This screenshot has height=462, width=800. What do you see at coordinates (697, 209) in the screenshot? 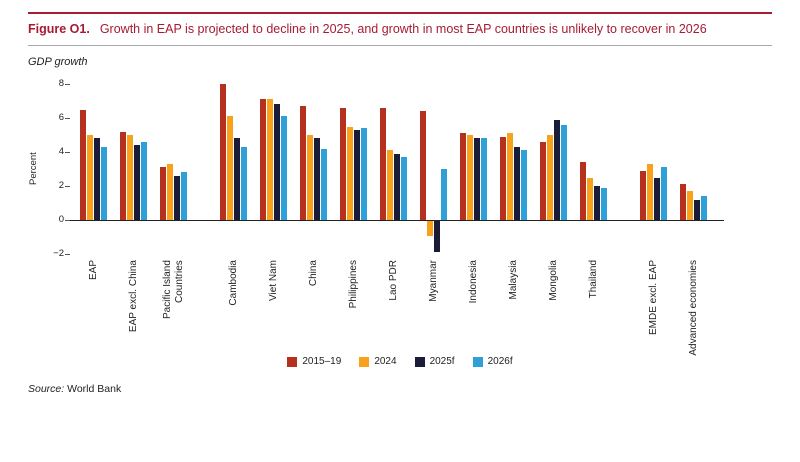
I see `bar-advanced-economies-2025f` at bounding box center [697, 209].